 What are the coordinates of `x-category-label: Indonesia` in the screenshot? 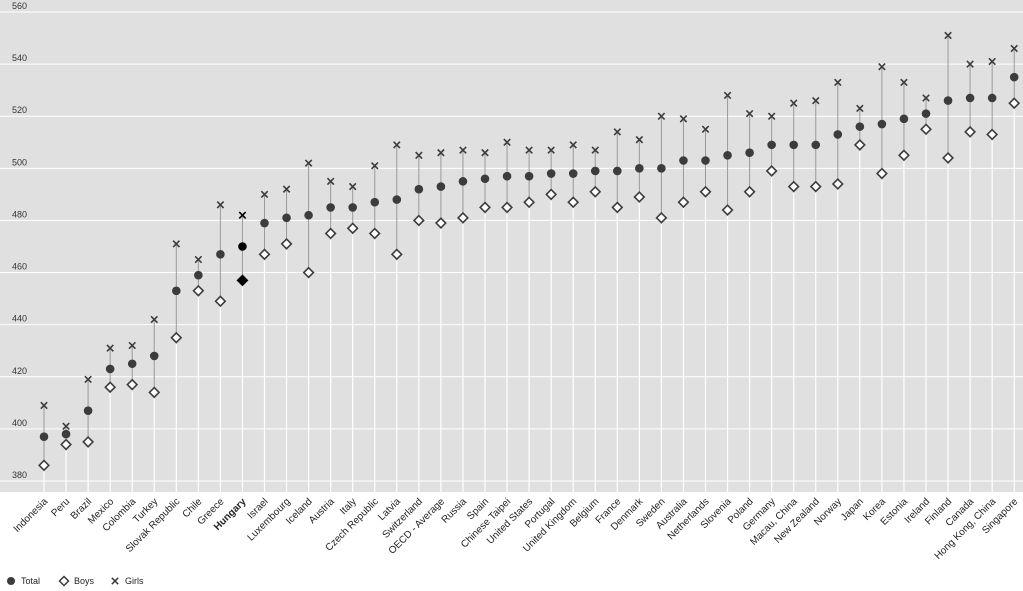 It's located at (31, 515).